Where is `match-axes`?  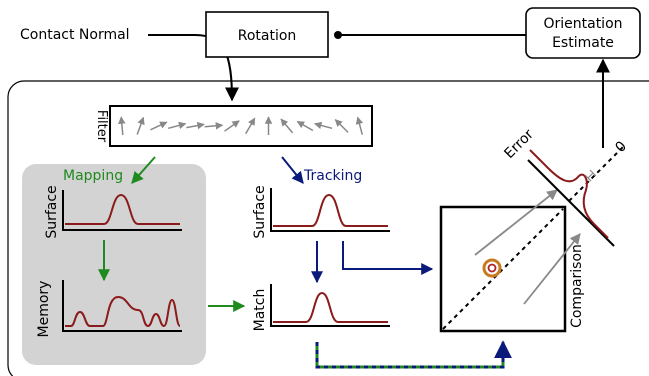
match-axes is located at coordinates (330, 305).